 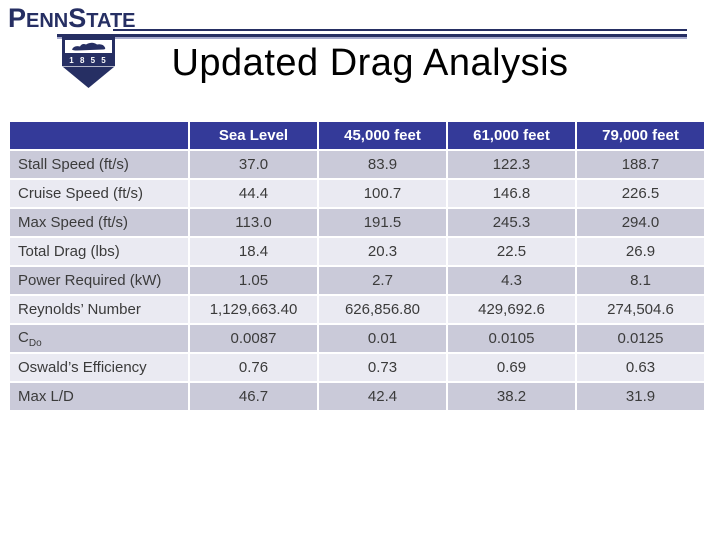 What do you see at coordinates (99, 251) in the screenshot?
I see `row-label: Total Drag (lbs)` at bounding box center [99, 251].